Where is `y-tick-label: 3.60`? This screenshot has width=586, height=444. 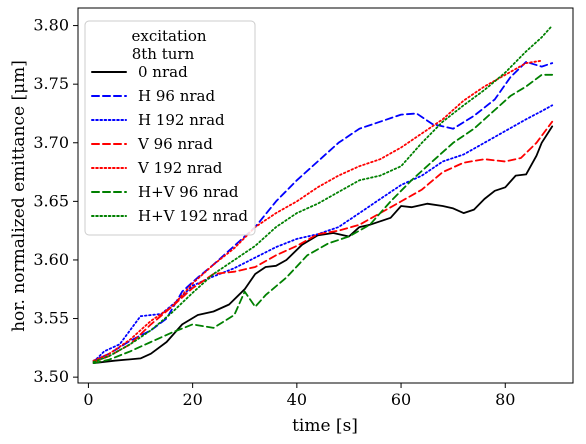 y-tick-label: 3.60 is located at coordinates (51, 259).